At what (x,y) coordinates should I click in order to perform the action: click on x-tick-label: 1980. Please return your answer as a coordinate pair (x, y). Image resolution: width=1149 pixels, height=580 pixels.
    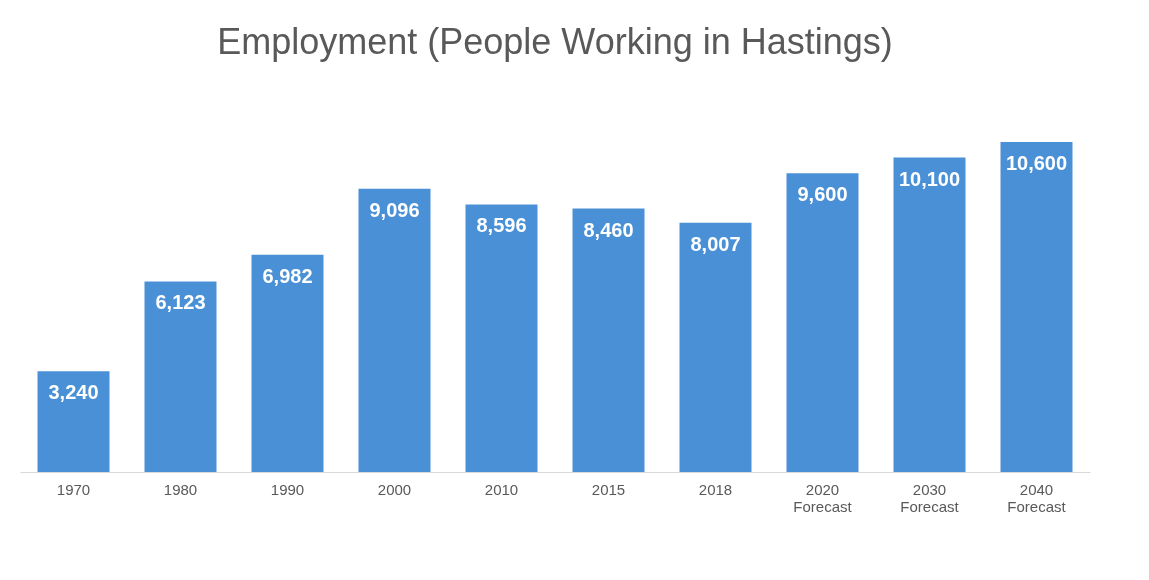
    Looking at the image, I should click on (180, 489).